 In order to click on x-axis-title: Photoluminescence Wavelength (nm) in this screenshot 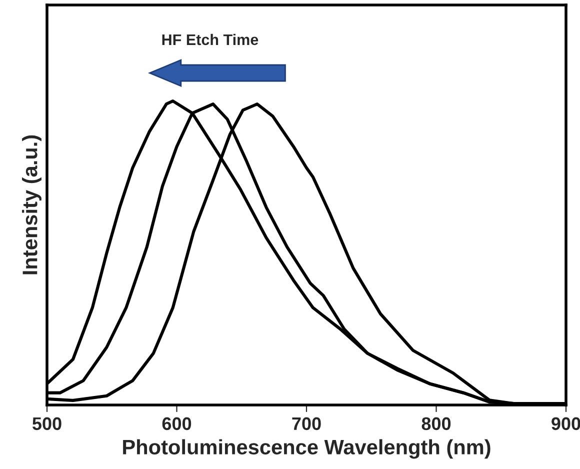, I will do `click(306, 449)`.